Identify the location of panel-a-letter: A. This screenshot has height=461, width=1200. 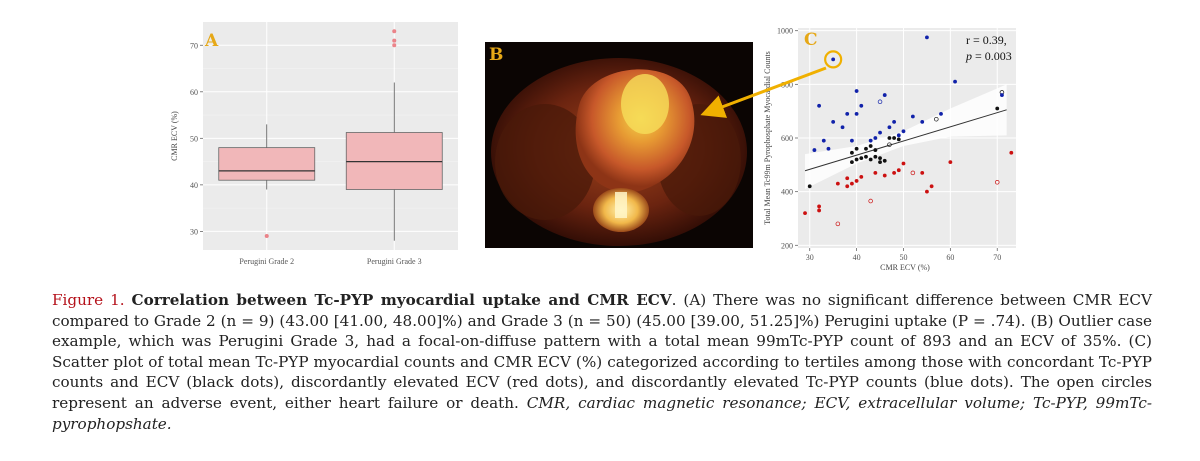
(211, 41).